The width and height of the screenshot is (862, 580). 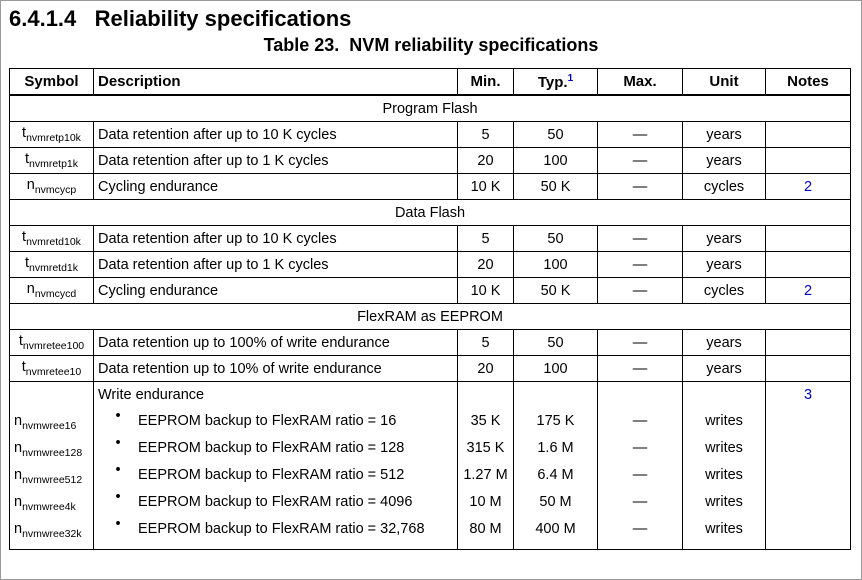 What do you see at coordinates (49, 426) in the screenshot?
I see `symbol-sub: nvmwree16` at bounding box center [49, 426].